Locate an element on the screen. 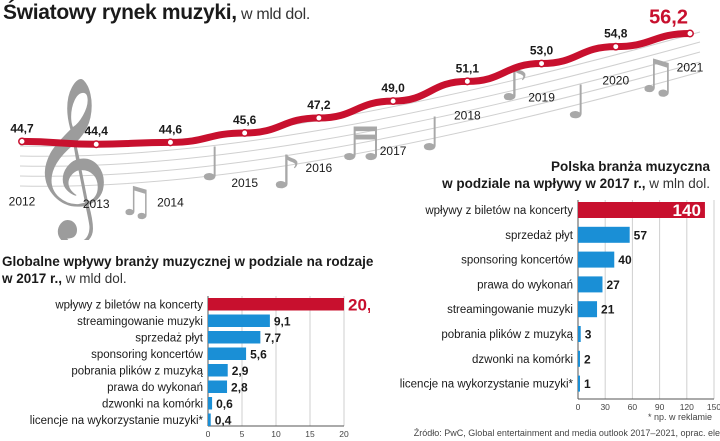  note-icon-1: ♫ is located at coordinates (136, 202).